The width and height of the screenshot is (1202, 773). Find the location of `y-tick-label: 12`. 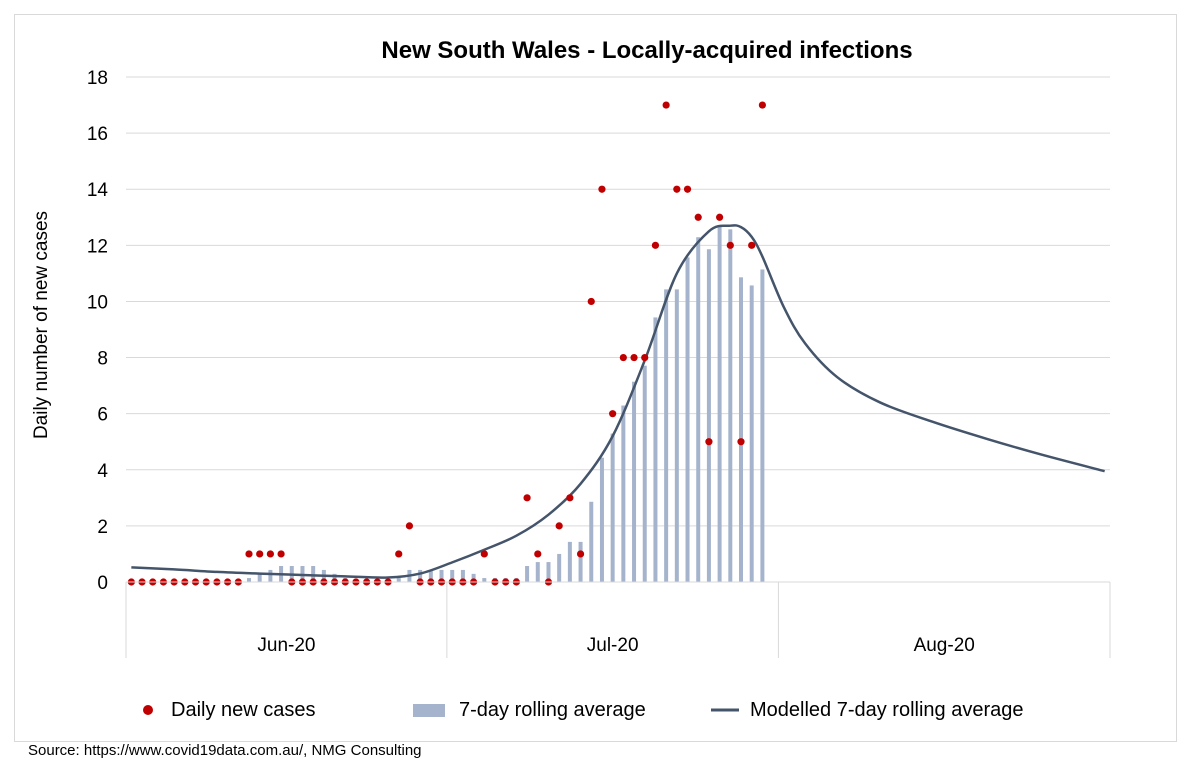

y-tick-label: 12 is located at coordinates (97, 246).